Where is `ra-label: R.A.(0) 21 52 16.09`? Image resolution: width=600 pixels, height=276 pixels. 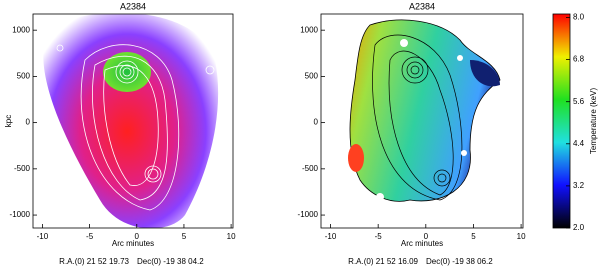
ra-label: R.A.(0) 21 52 16.09 is located at coordinates (383, 261).